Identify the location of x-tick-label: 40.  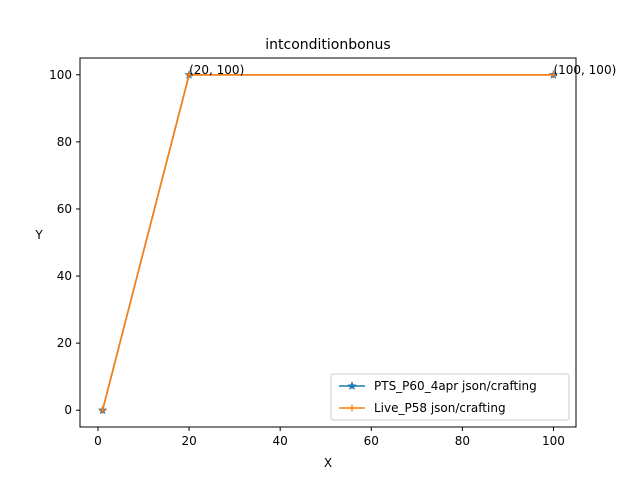
(280, 441).